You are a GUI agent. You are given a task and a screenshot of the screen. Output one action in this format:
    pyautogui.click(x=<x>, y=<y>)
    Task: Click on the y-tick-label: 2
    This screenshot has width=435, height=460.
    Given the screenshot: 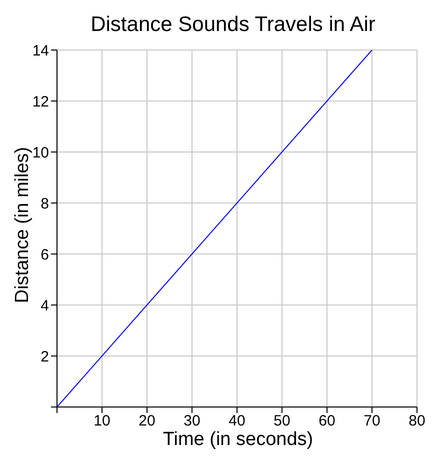 What is the action you would take?
    pyautogui.click(x=44, y=357)
    